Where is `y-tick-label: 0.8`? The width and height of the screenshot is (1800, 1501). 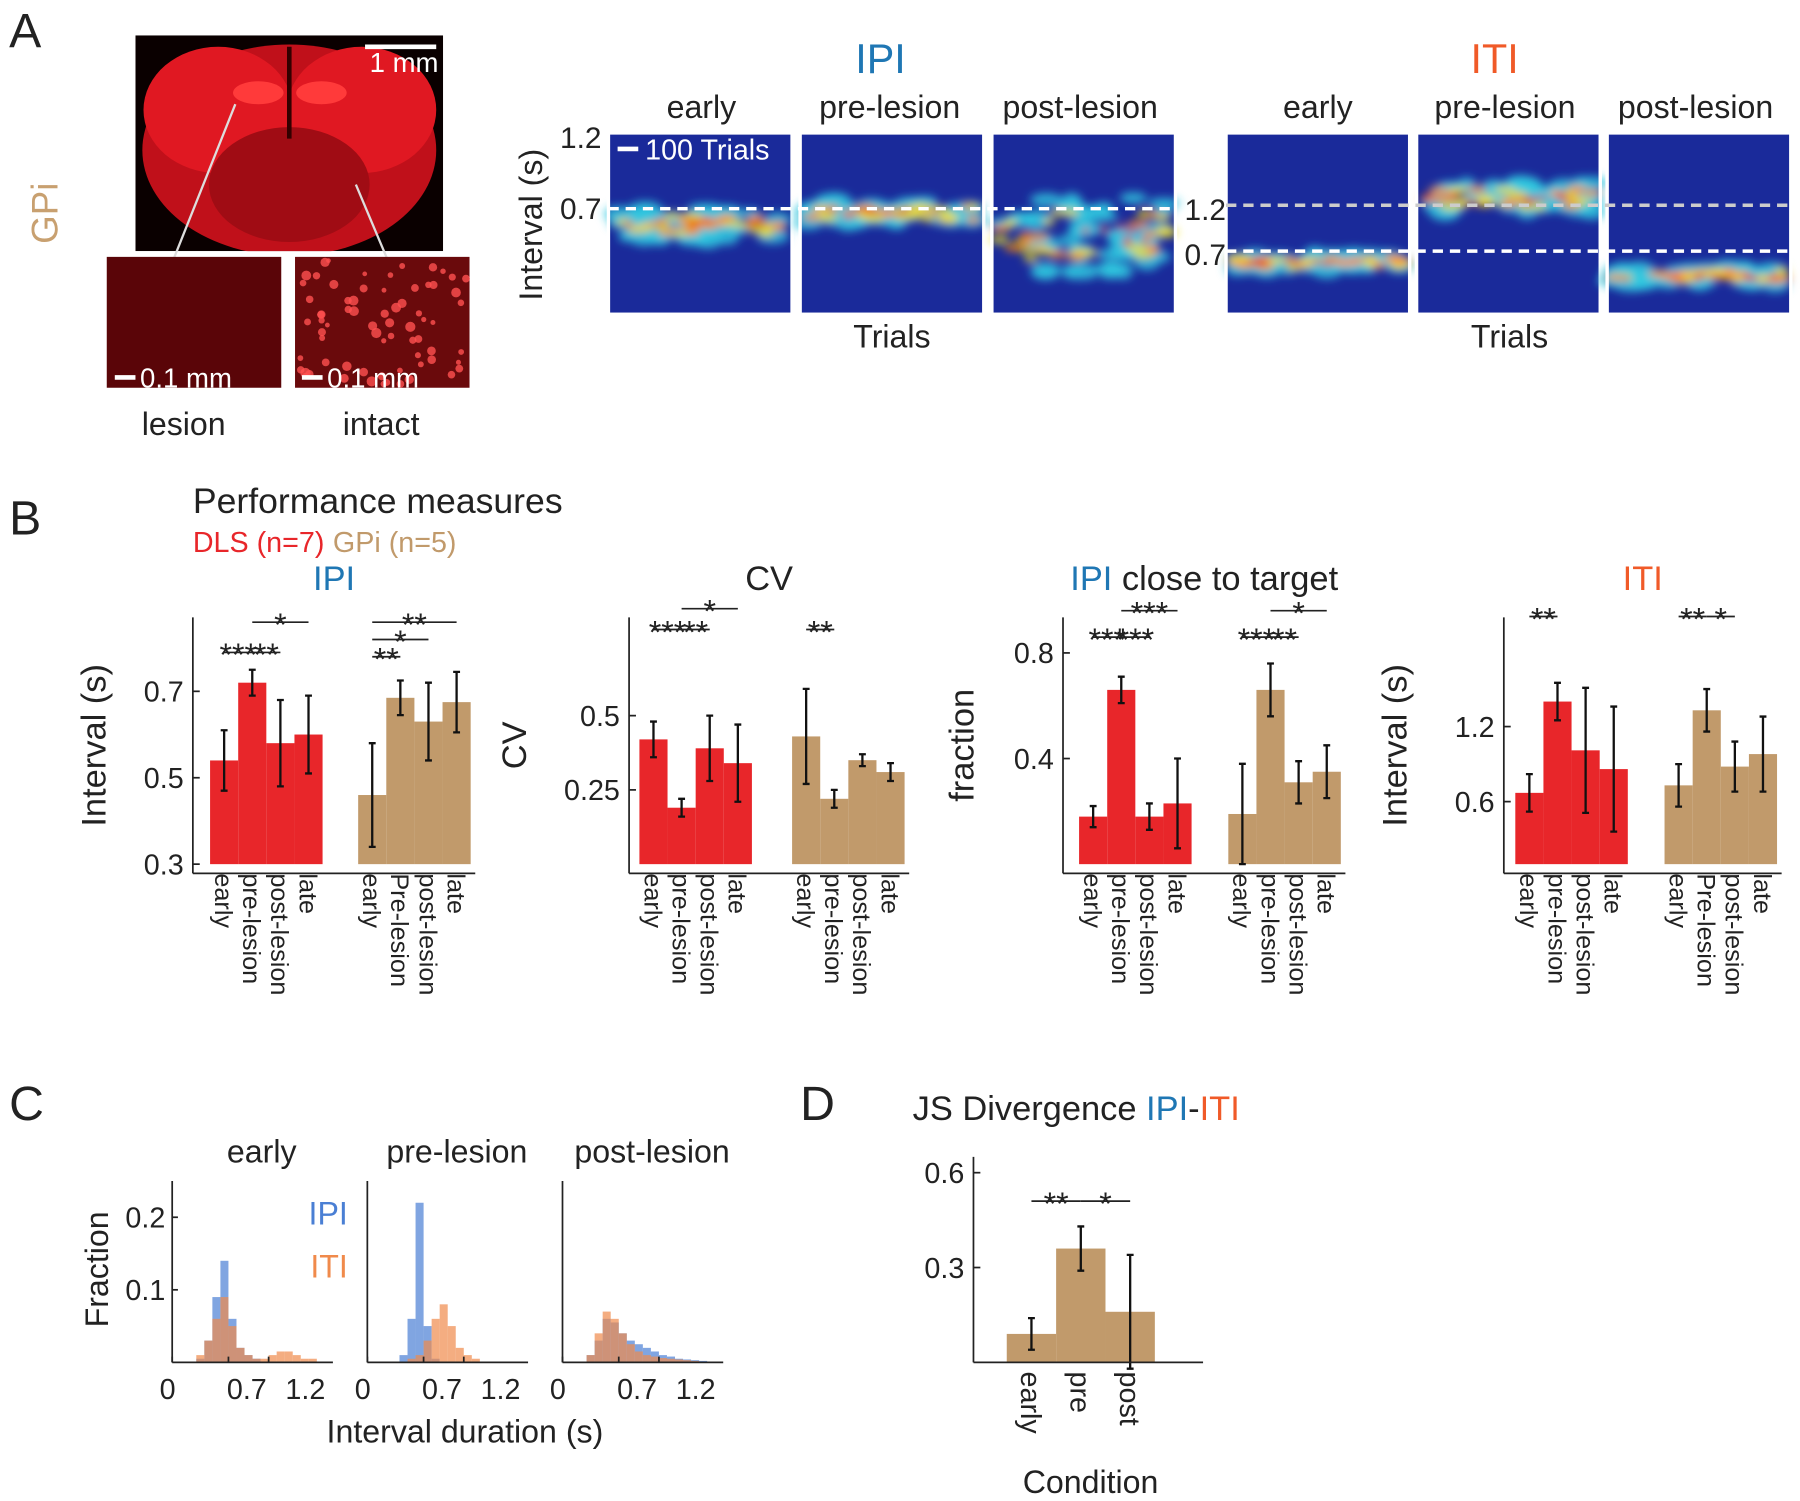
y-tick-label: 0.8 is located at coordinates (1034, 654).